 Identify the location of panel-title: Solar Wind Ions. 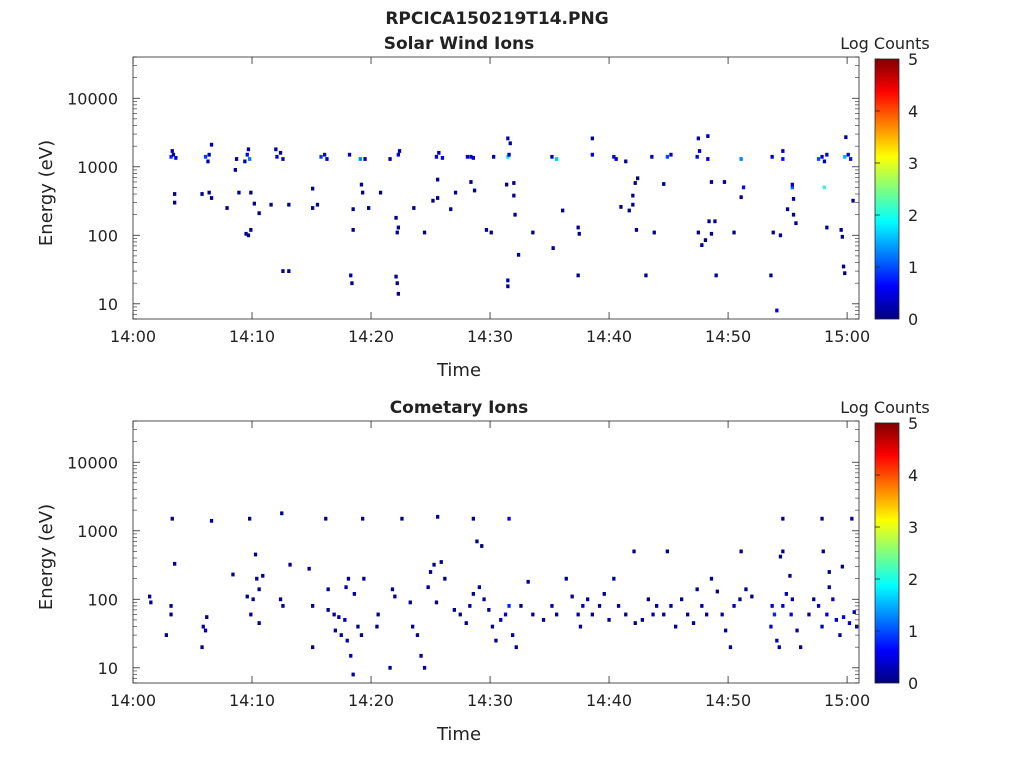
(459, 44).